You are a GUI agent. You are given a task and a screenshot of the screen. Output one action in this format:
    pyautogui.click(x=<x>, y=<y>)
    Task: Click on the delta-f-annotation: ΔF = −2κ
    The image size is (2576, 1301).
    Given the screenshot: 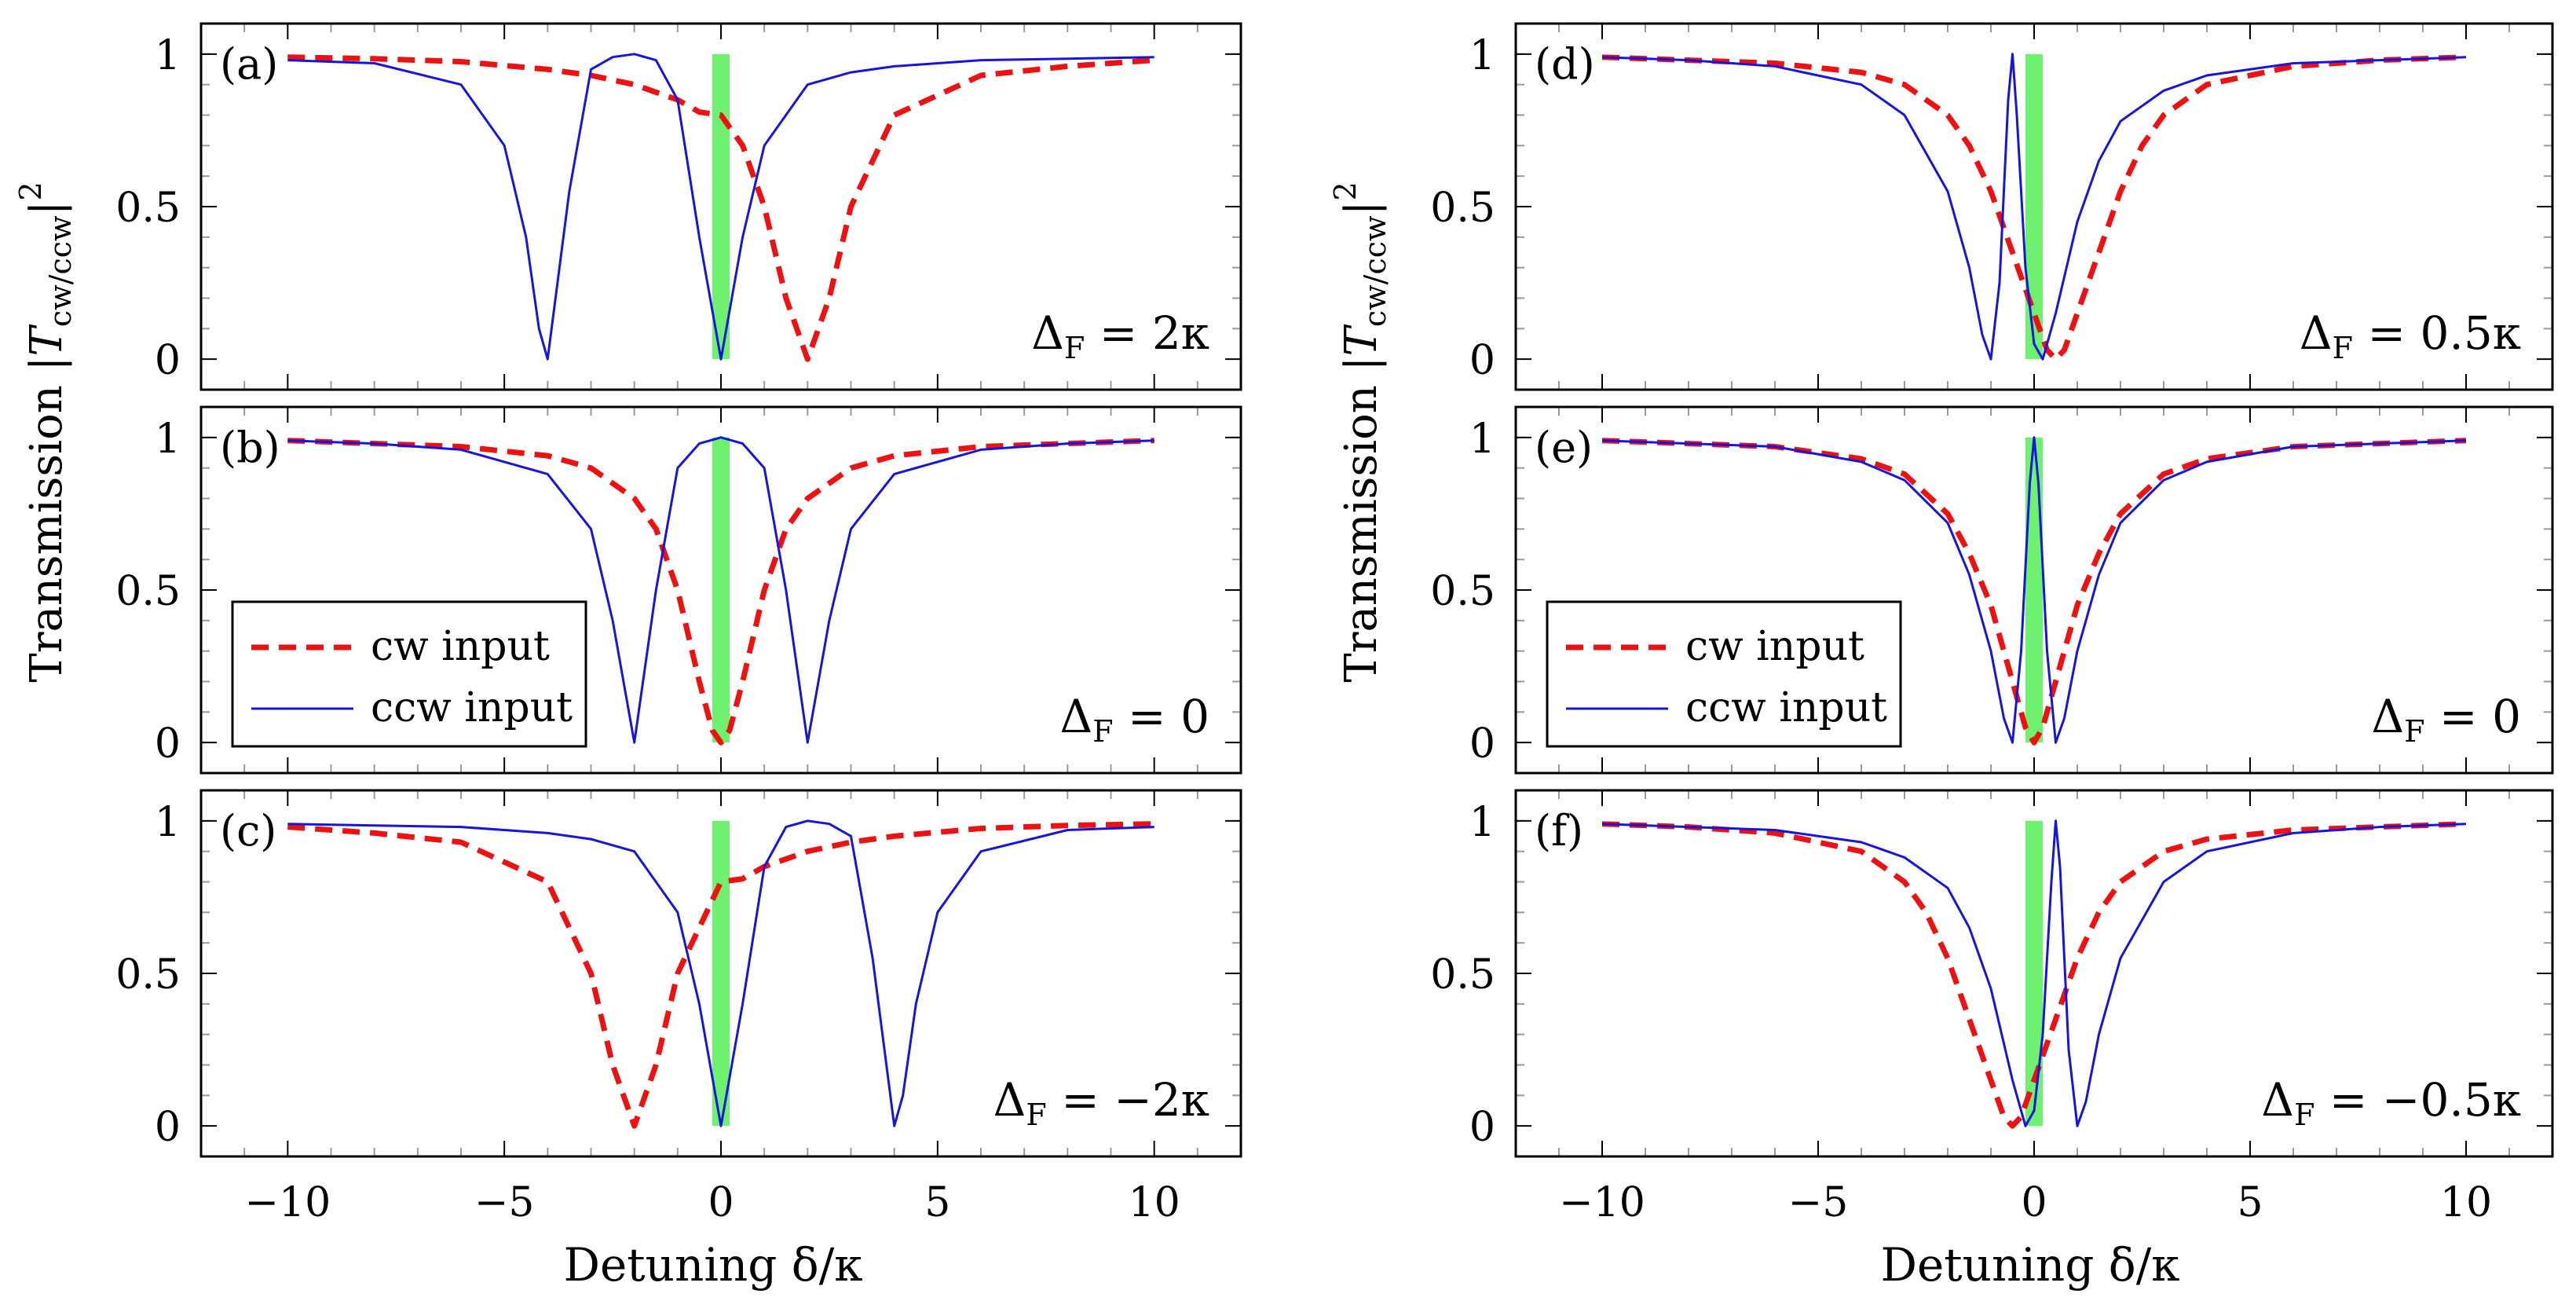 What is the action you would take?
    pyautogui.click(x=1101, y=1102)
    